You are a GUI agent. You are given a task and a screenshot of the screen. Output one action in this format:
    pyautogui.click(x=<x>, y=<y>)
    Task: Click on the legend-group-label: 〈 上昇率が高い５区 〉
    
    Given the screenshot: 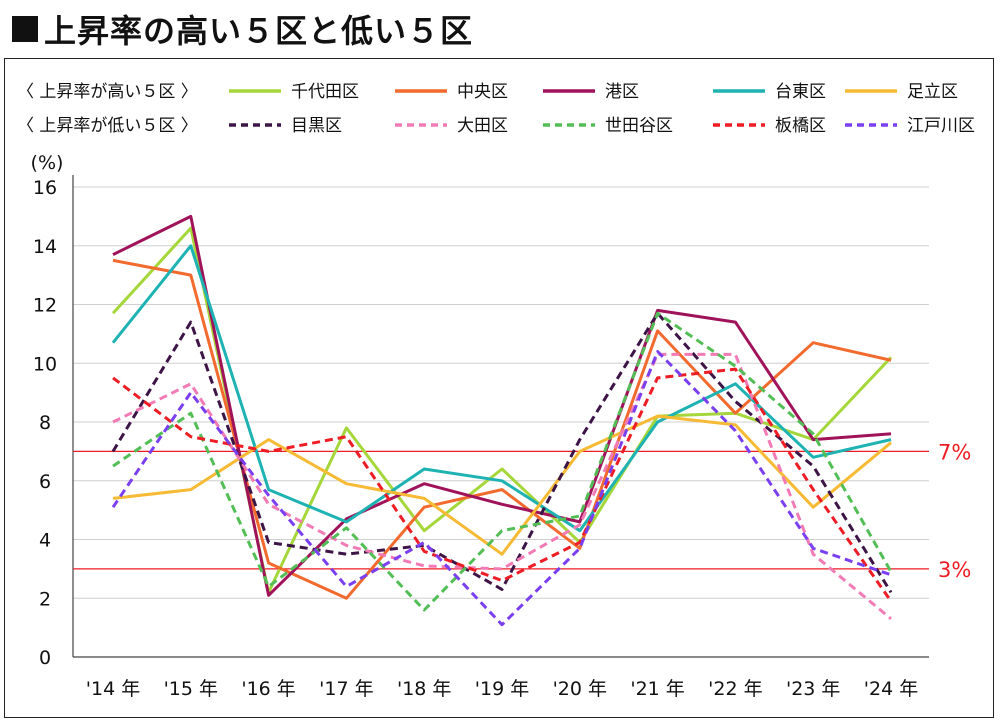 What is the action you would take?
    pyautogui.click(x=107, y=92)
    